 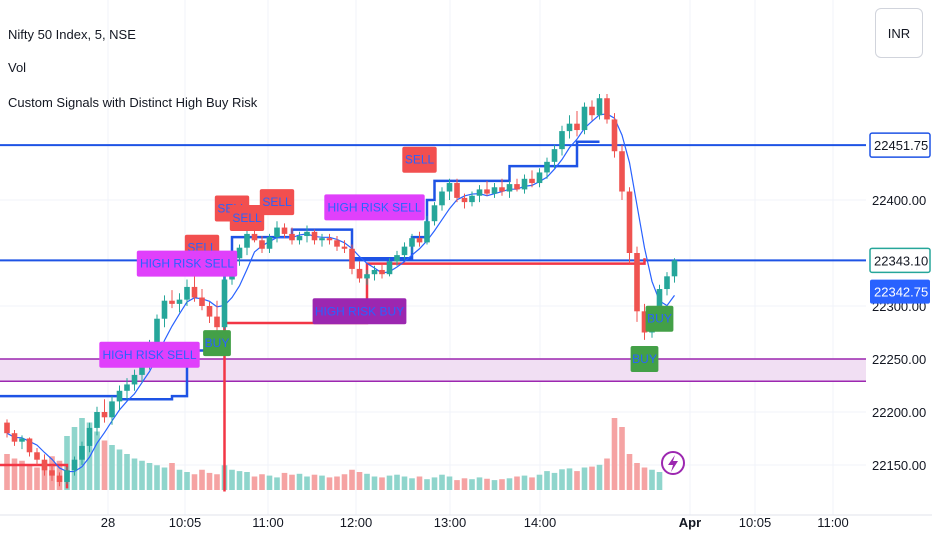 I want to click on badge-text: 22342.75, so click(x=901, y=292).